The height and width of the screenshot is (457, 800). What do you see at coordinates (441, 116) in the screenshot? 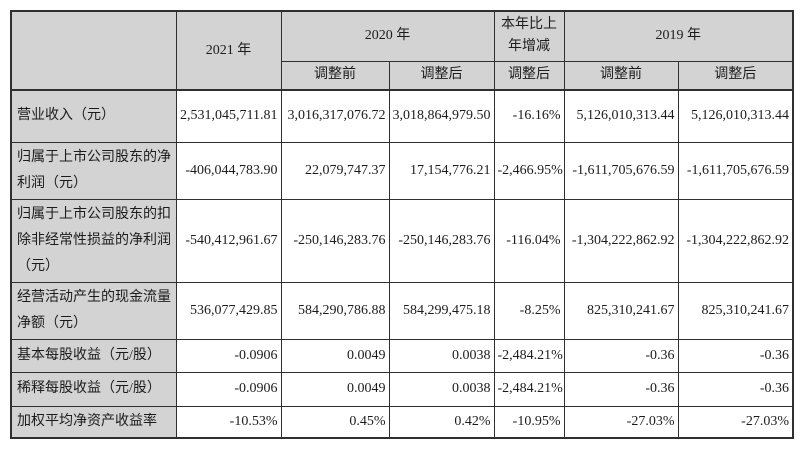
I see `cell-value: 3,018,864,979.50` at bounding box center [441, 116].